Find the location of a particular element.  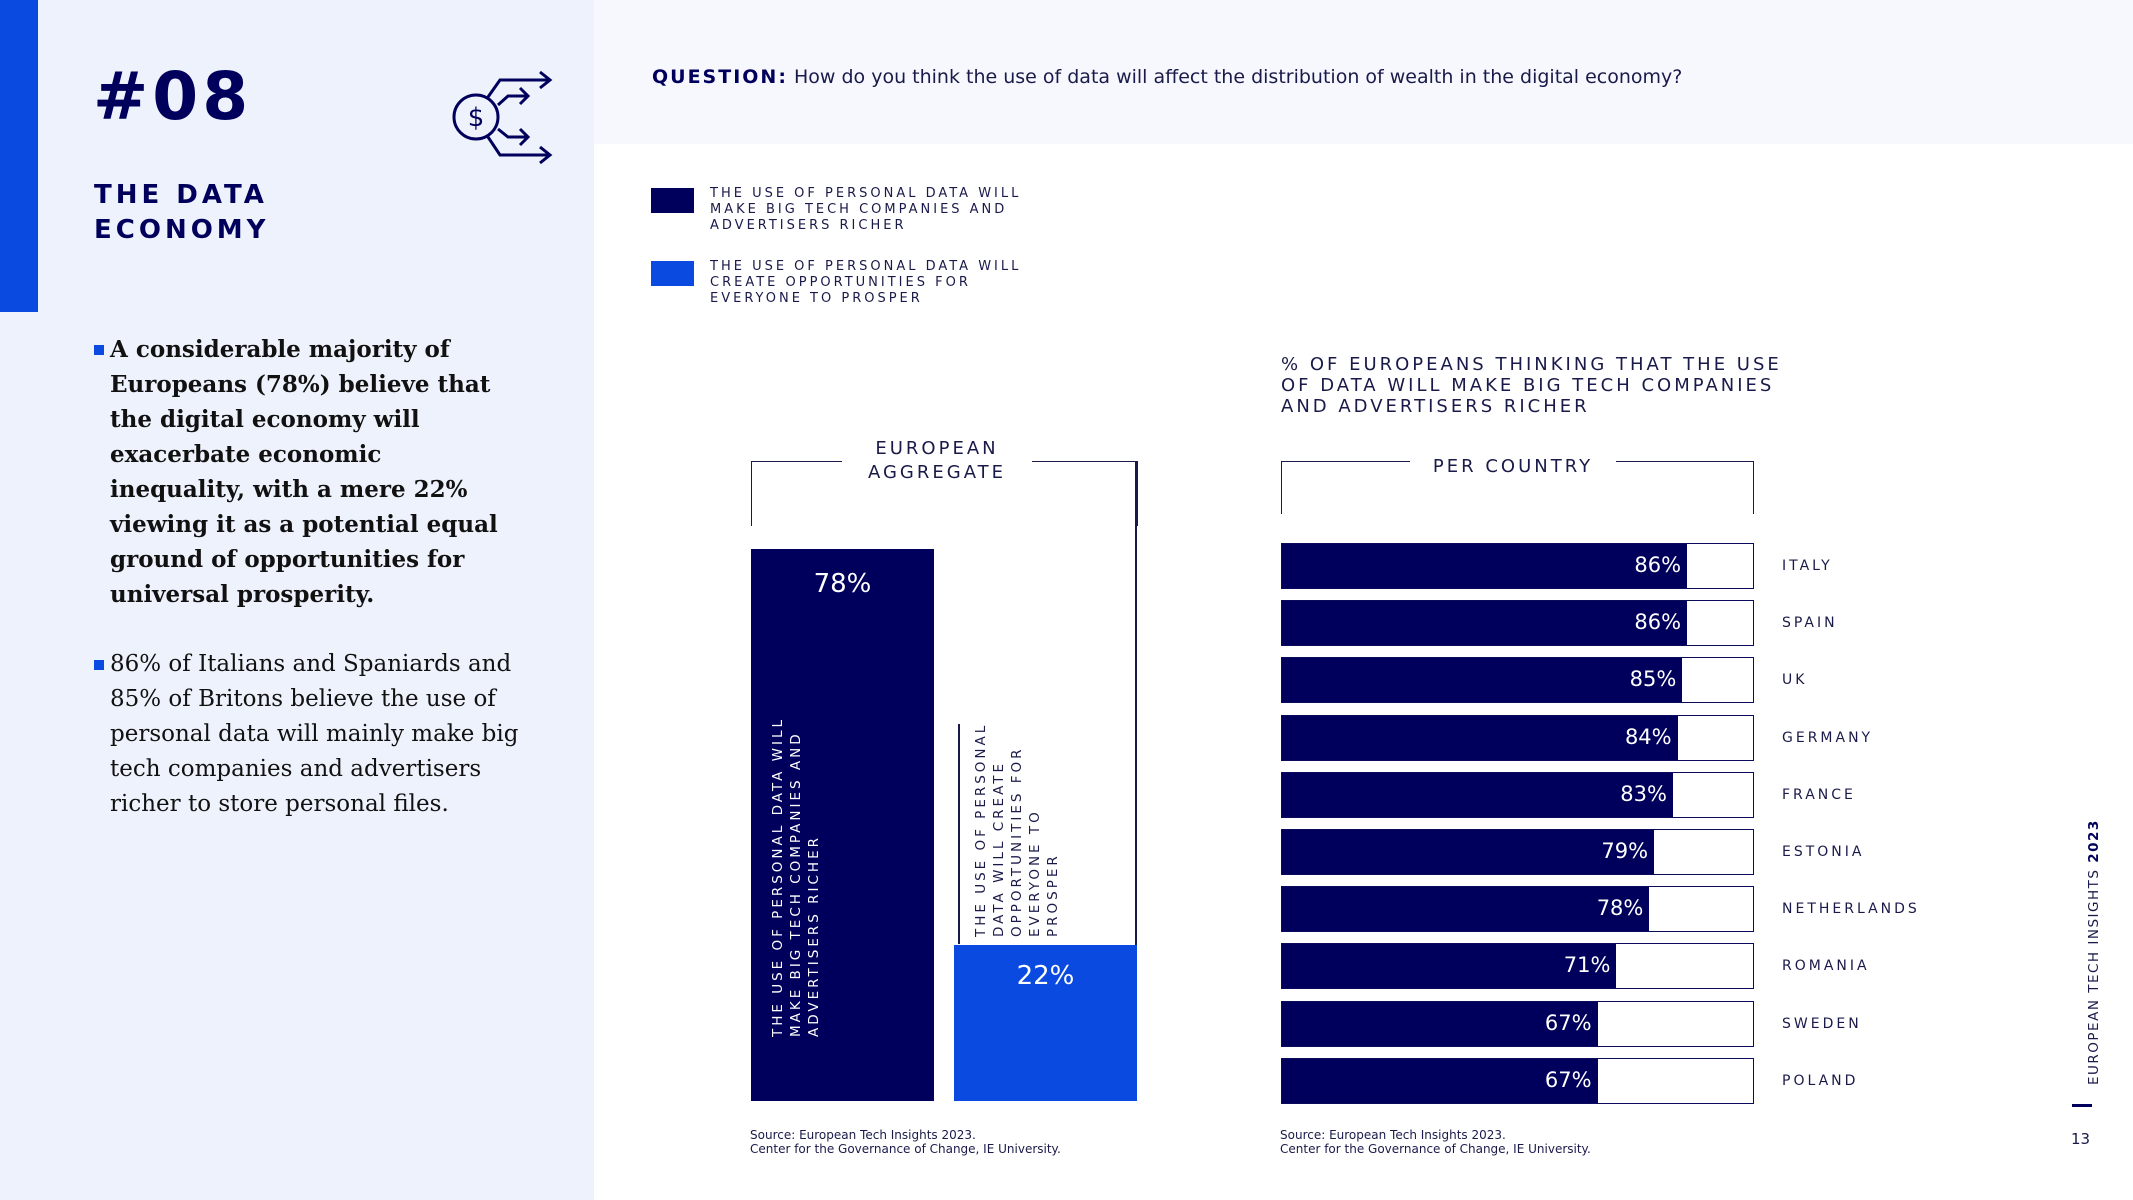

side-tick is located at coordinates (2082, 1105).